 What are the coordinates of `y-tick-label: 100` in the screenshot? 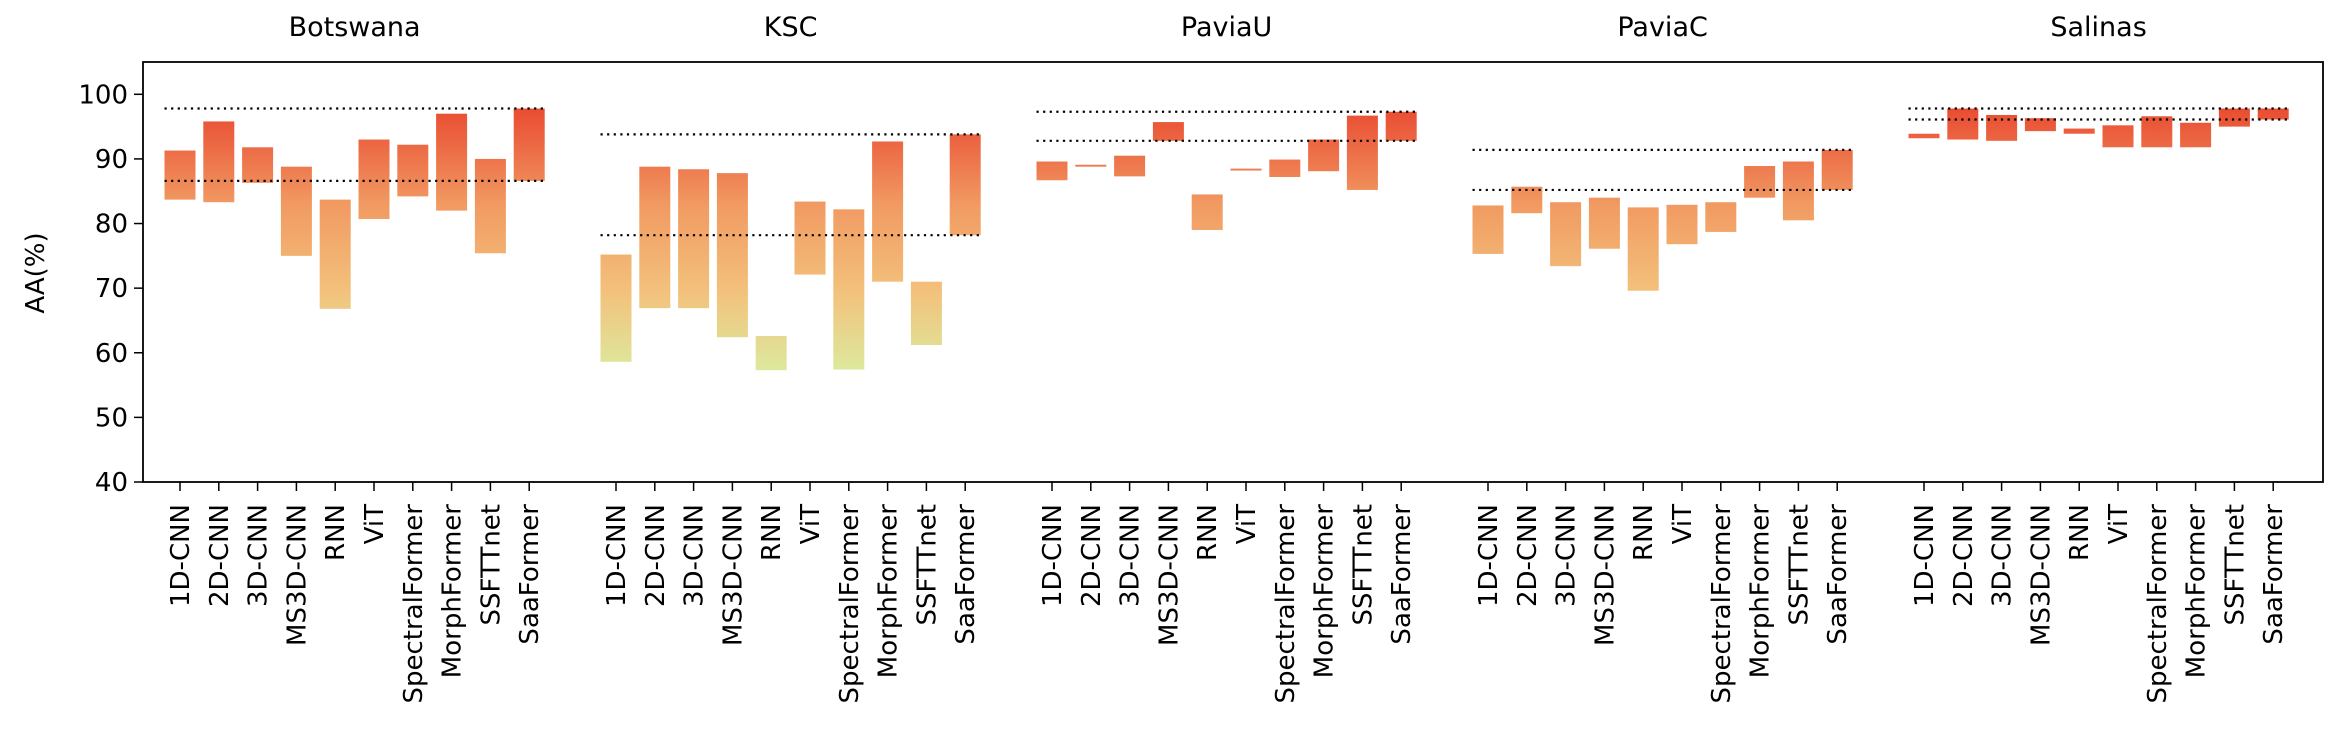 It's located at (103, 95).